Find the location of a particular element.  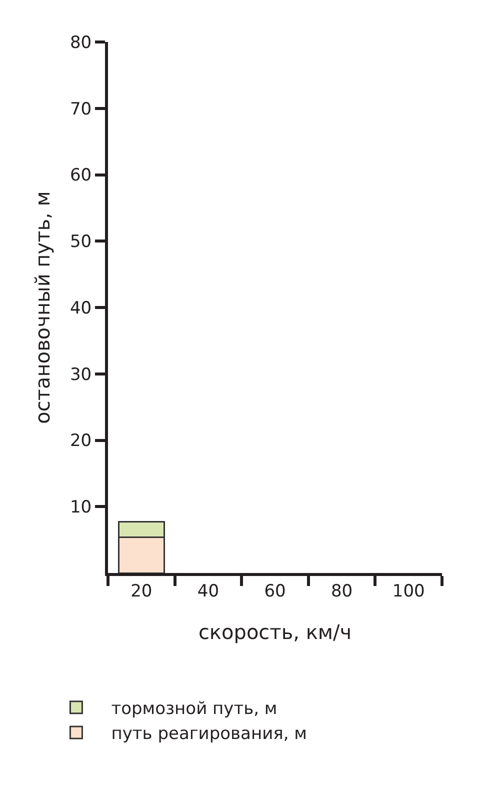

y-tick-label: 10 is located at coordinates (81, 508).